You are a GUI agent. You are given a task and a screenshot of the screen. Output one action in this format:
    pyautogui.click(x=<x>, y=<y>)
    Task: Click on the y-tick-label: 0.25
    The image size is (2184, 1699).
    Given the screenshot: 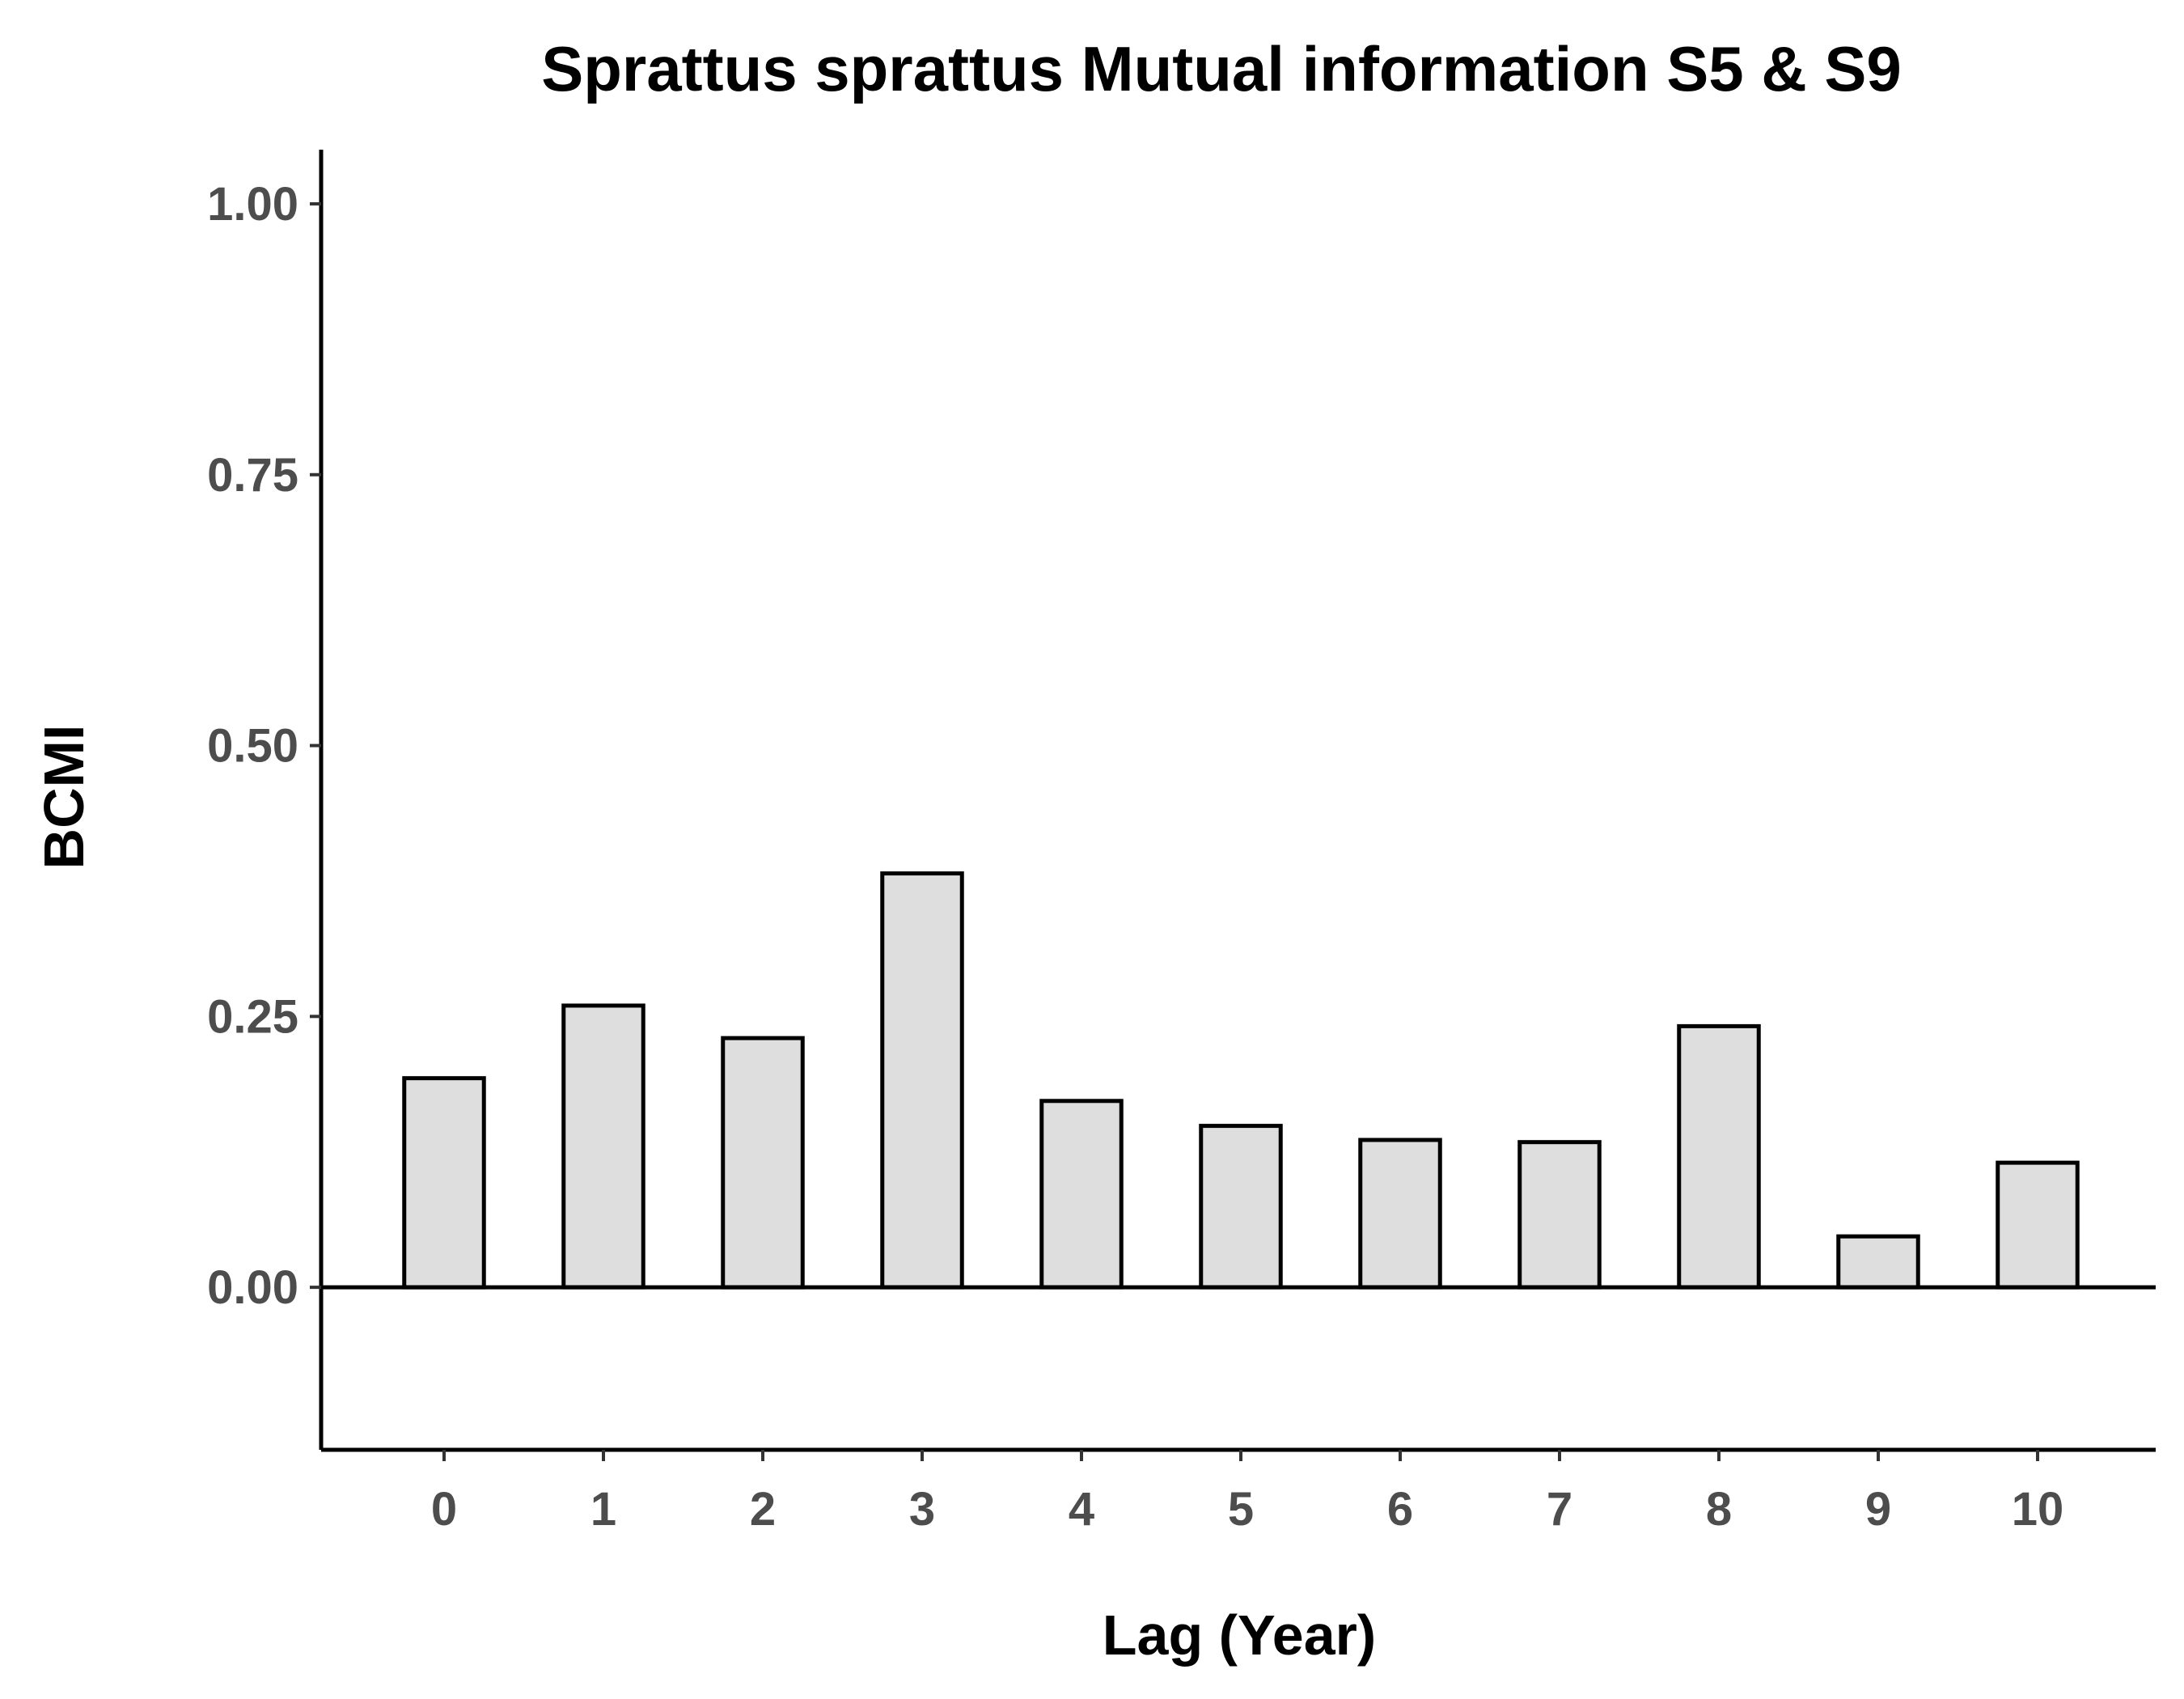 What is the action you would take?
    pyautogui.click(x=252, y=1017)
    